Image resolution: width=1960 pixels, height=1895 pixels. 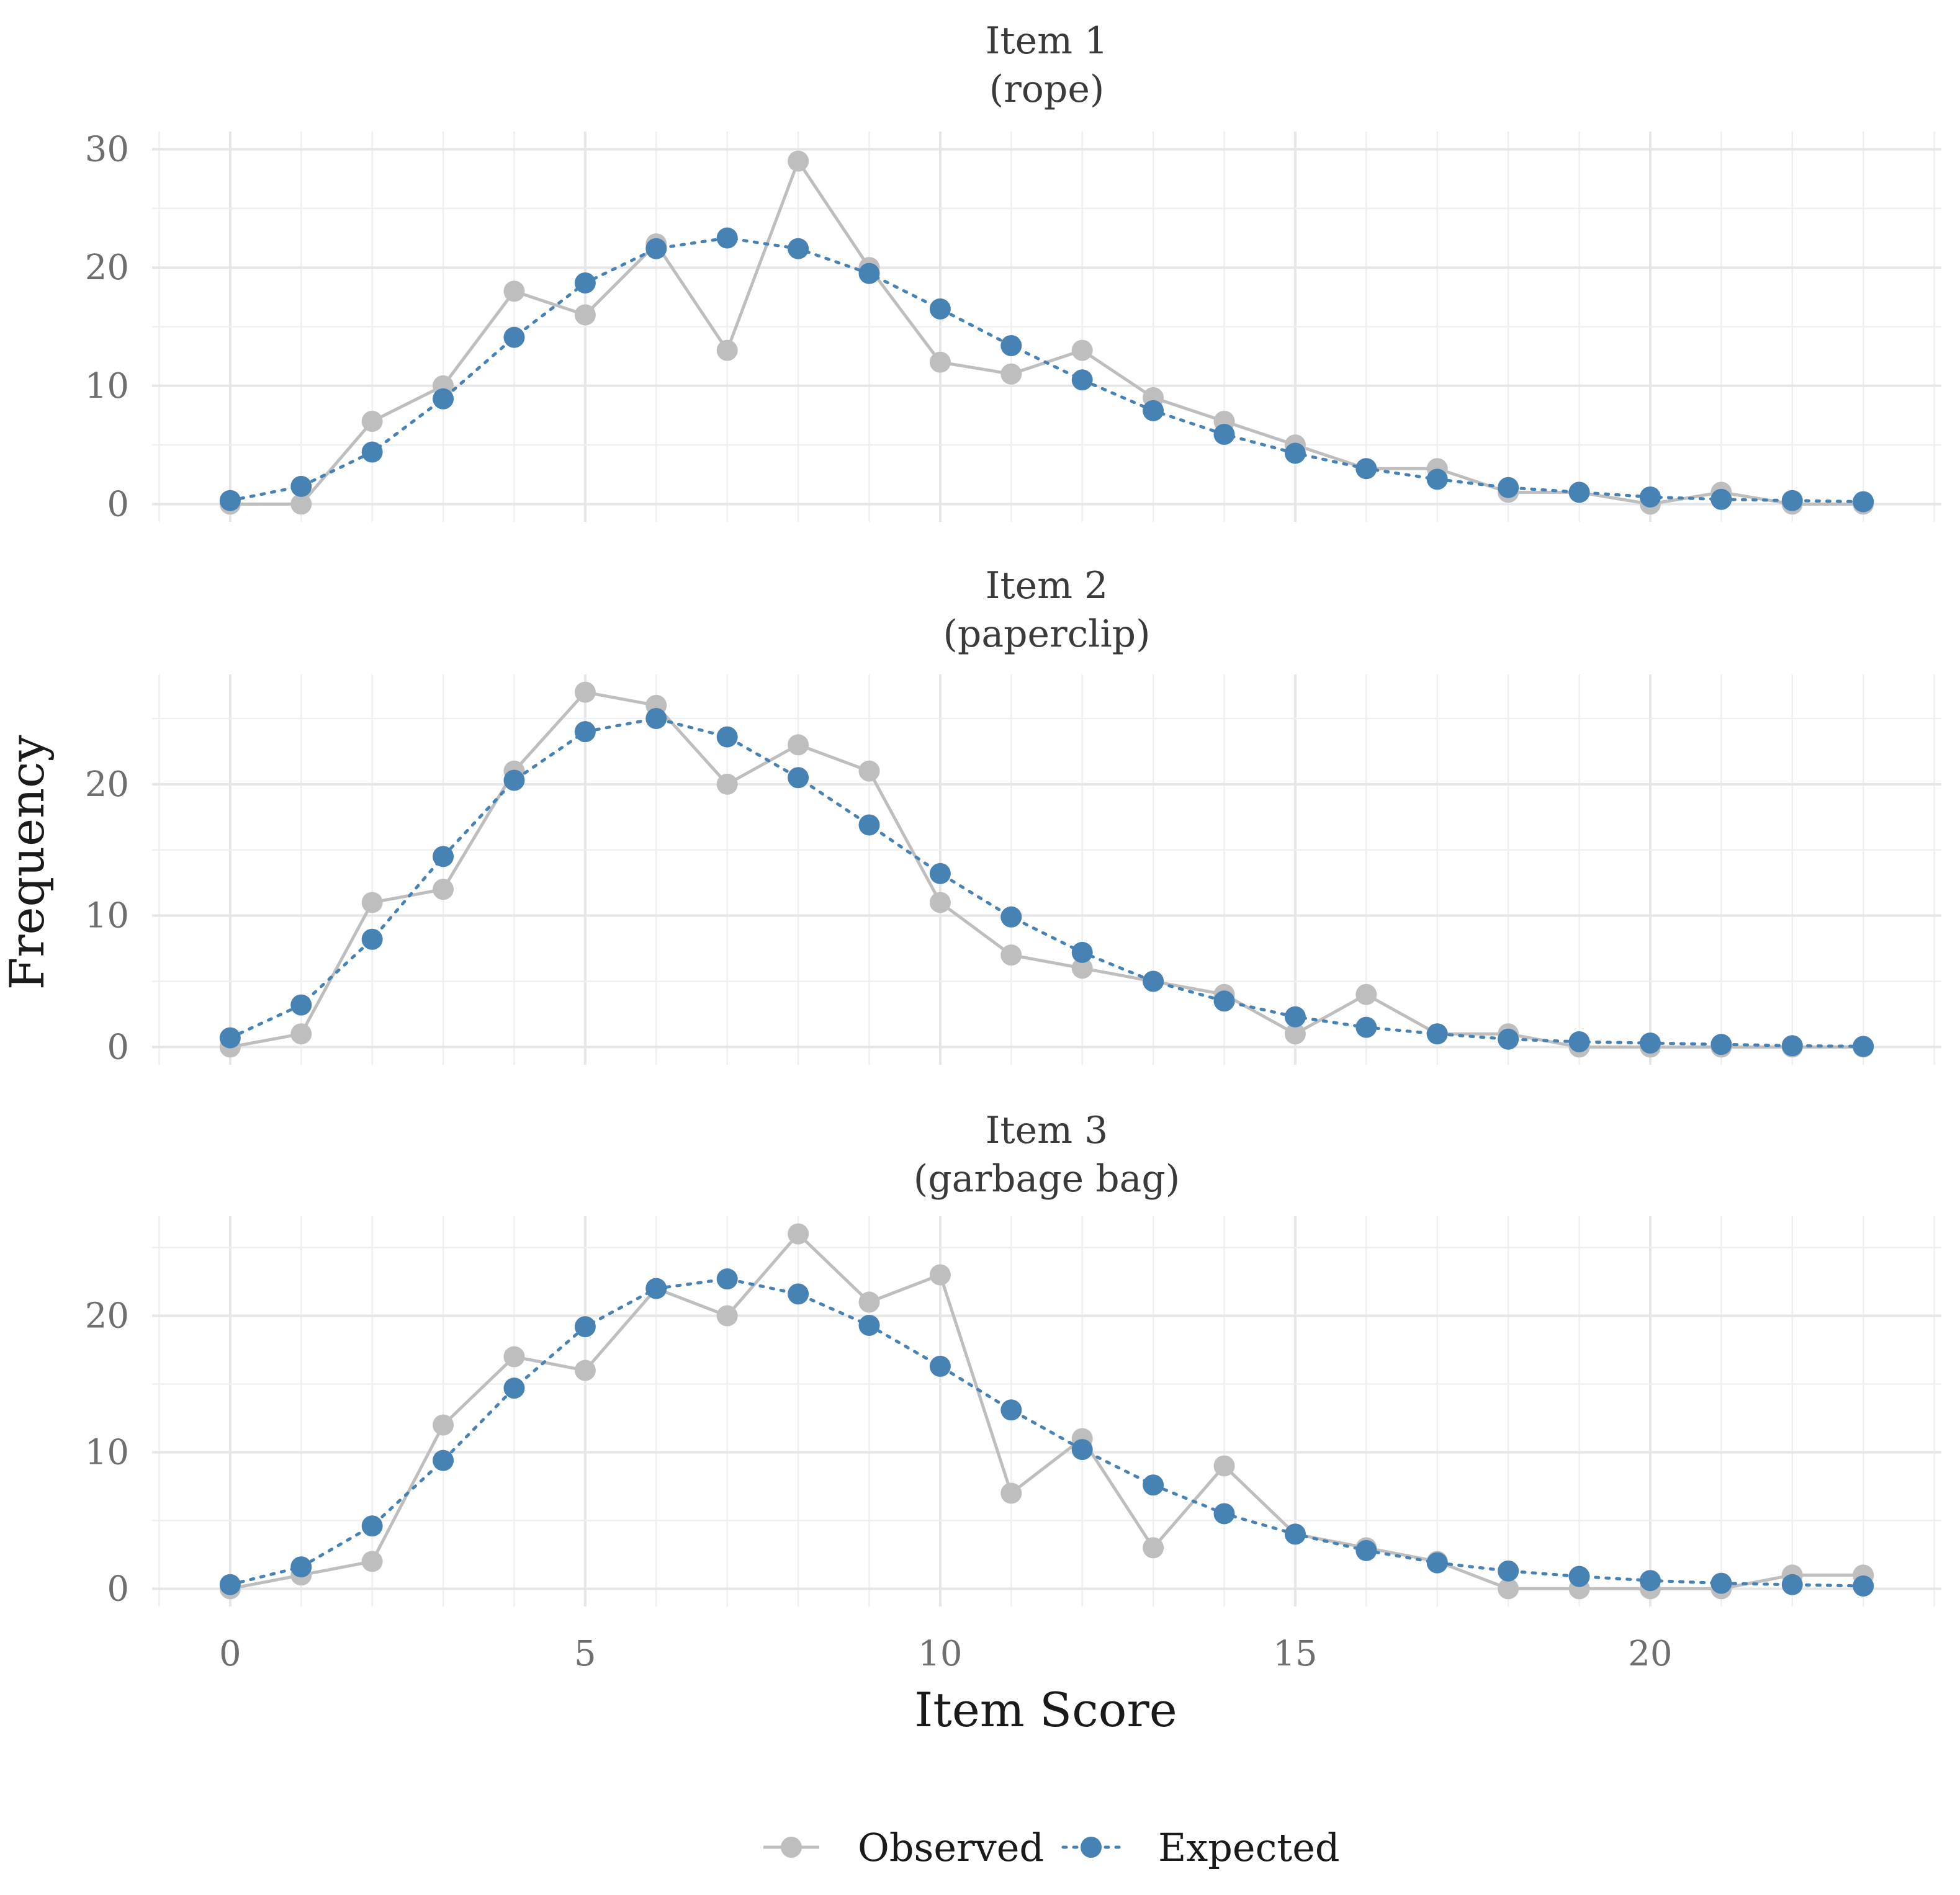 I want to click on panel-title: Item 1, so click(x=1047, y=41).